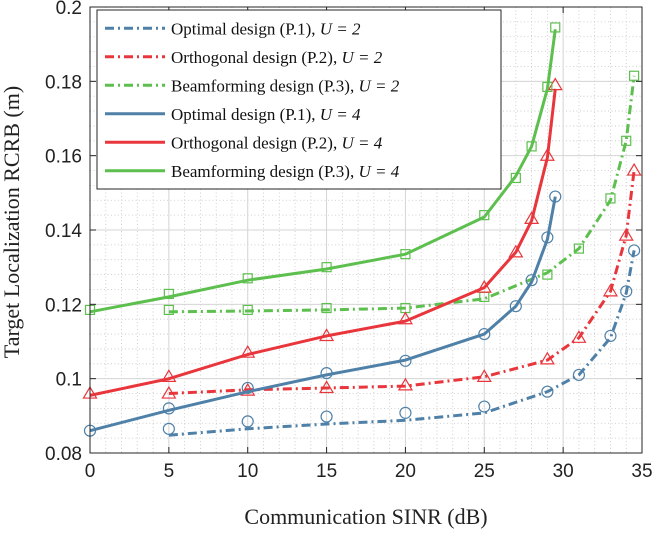  Describe the element at coordinates (641, 471) in the screenshot. I see `x-tick-label: 35` at that location.